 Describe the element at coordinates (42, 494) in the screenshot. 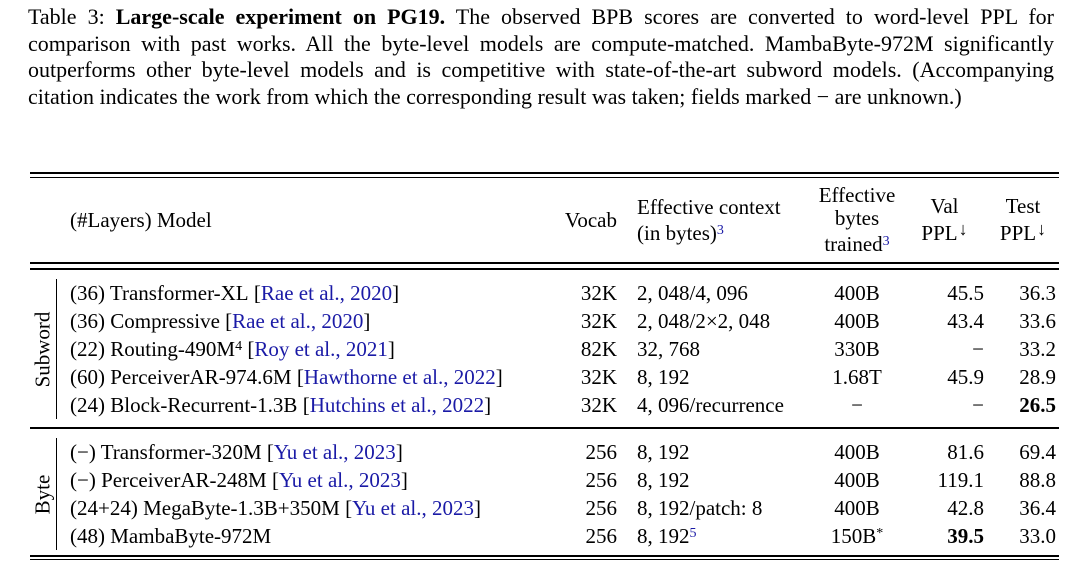

I see `section-byte-label: Byte` at that location.